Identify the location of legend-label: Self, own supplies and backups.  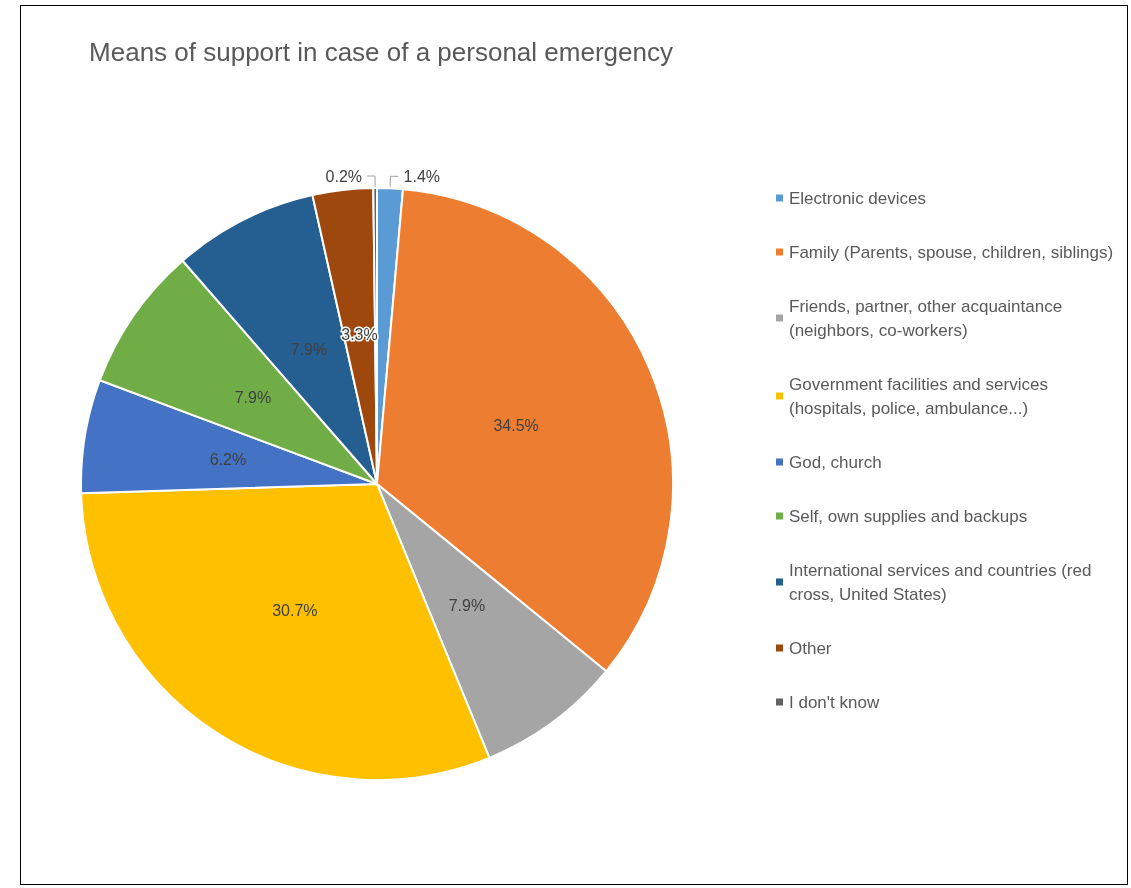
(908, 516).